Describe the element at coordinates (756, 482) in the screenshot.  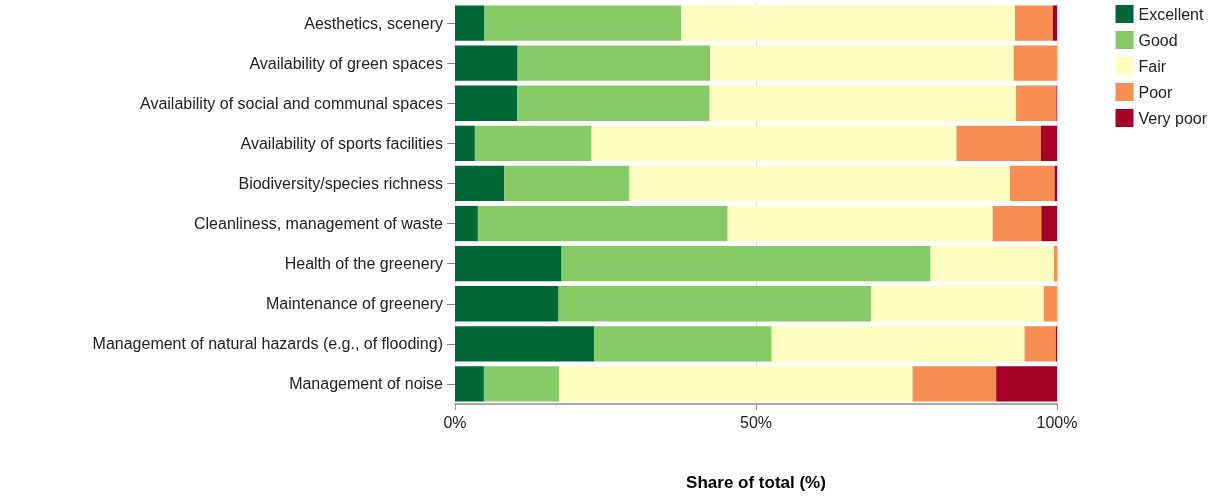
I see `x-axis-title: Share of total (%)` at that location.